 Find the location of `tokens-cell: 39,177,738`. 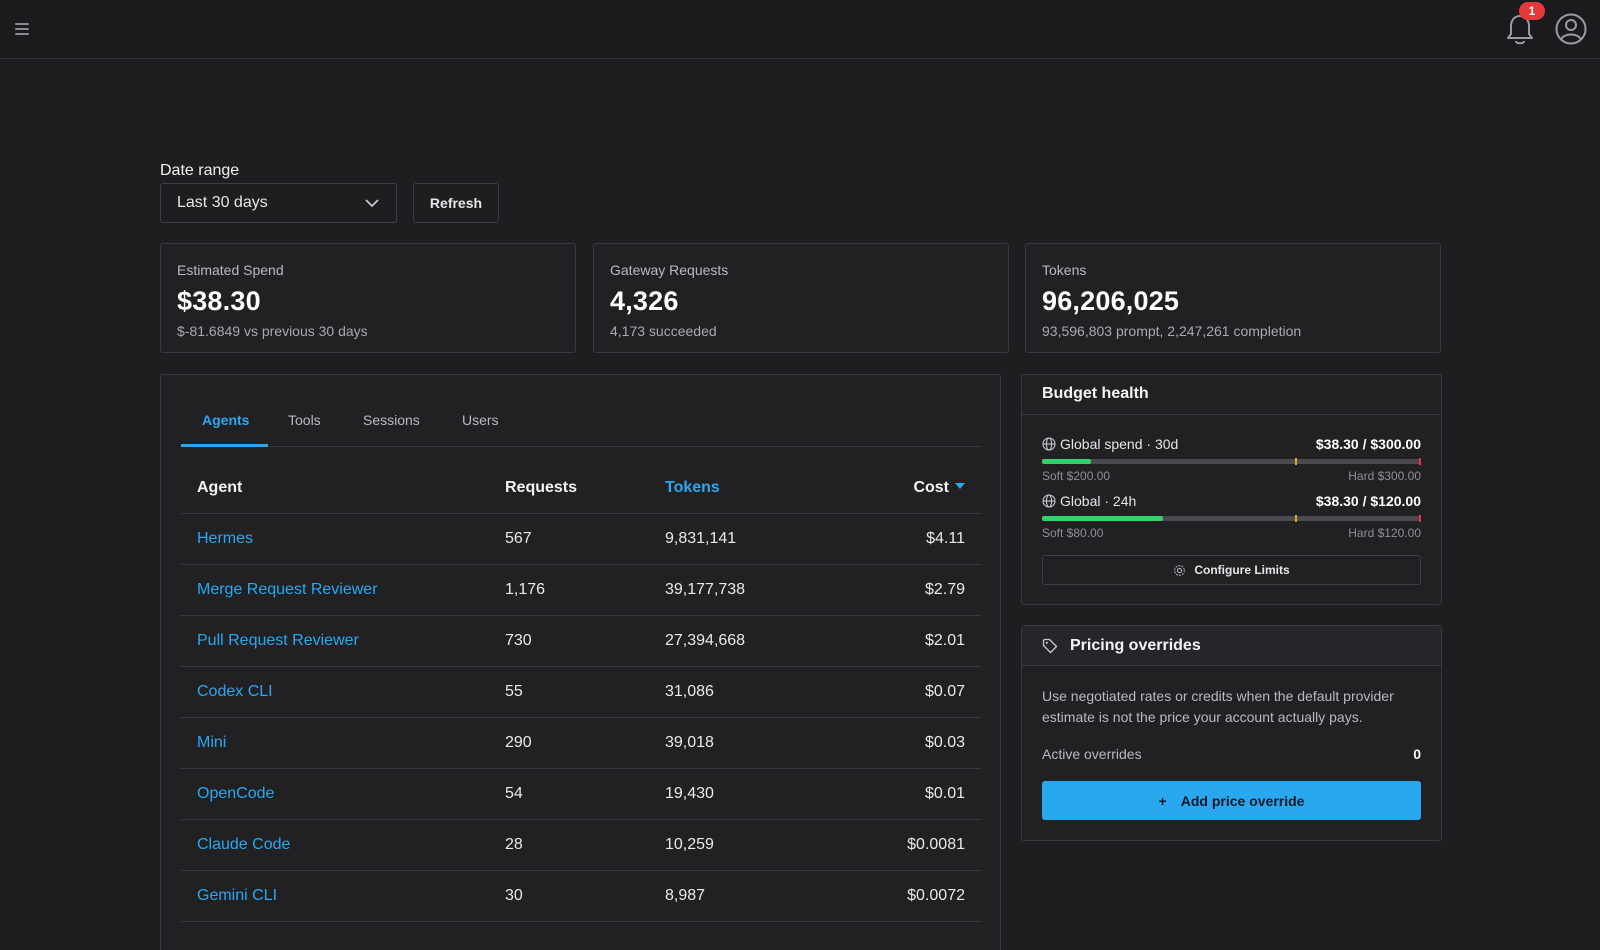

tokens-cell: 39,177,738 is located at coordinates (765, 590).